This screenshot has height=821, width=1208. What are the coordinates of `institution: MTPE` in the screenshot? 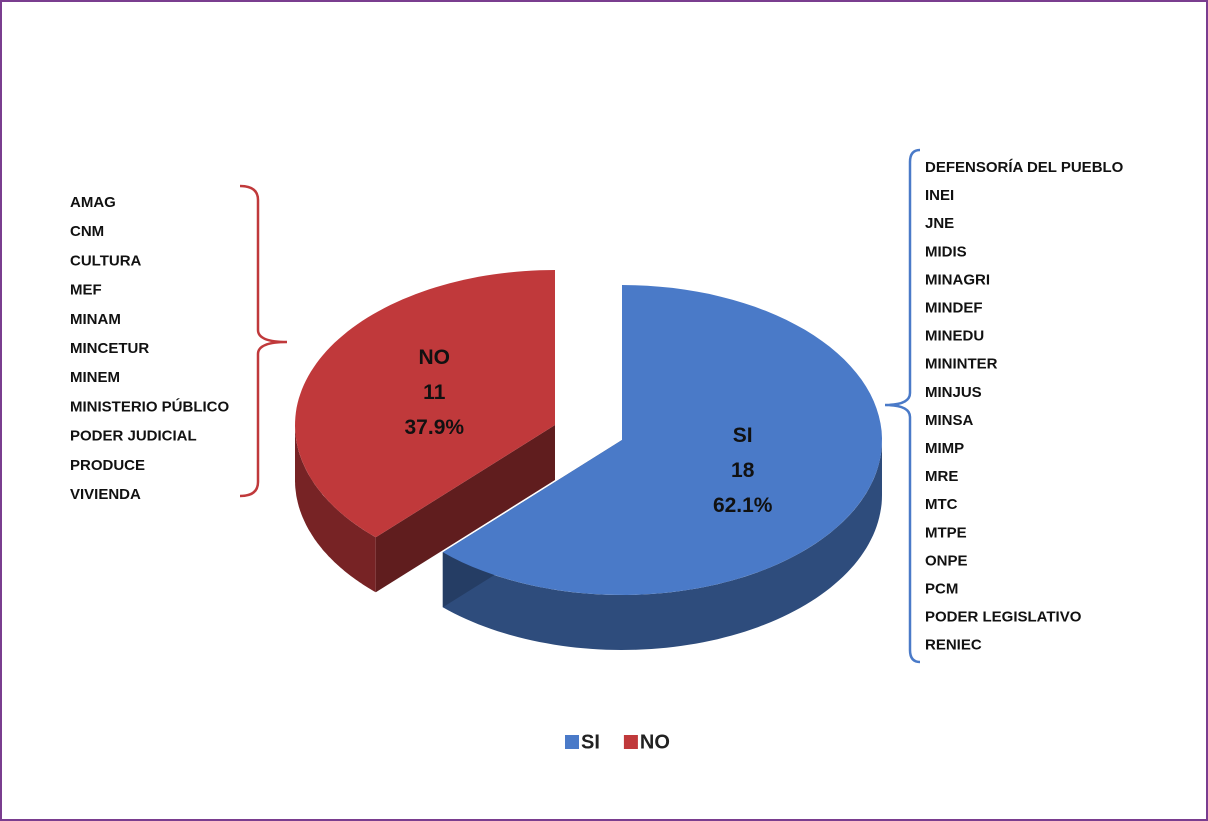 It's located at (946, 532).